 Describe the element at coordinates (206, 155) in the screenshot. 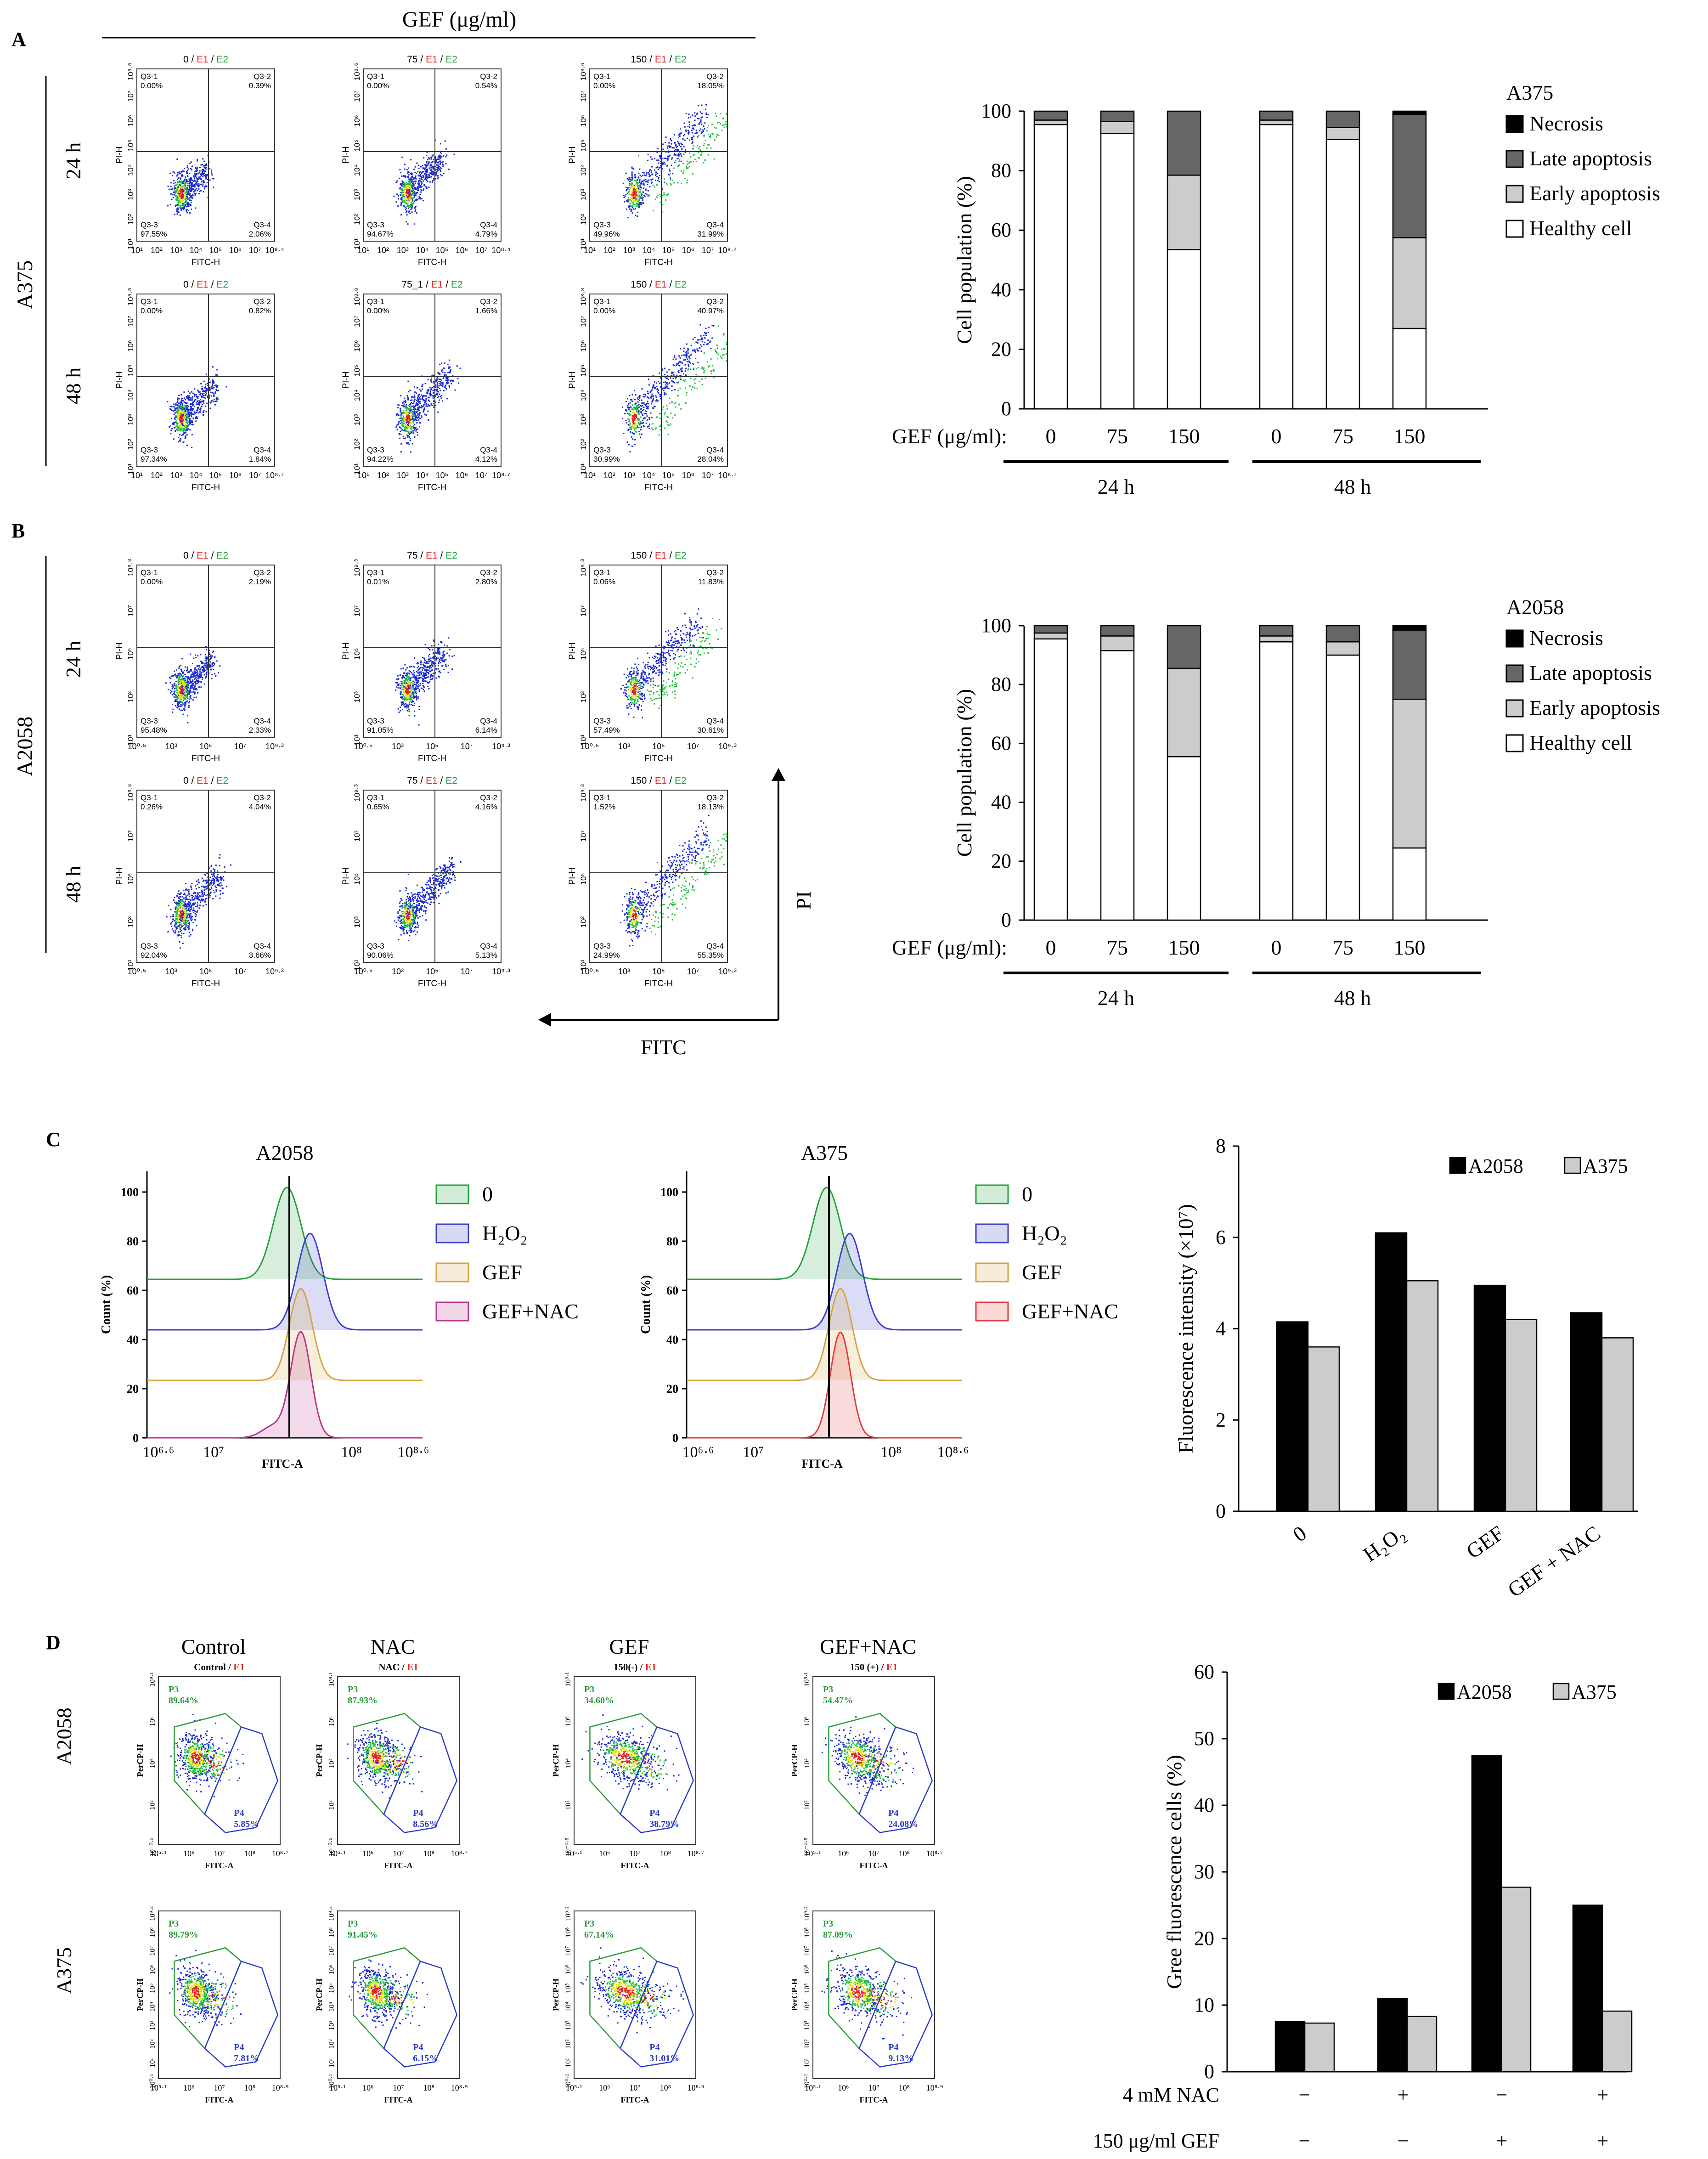

I see `flow-plot-frame` at that location.